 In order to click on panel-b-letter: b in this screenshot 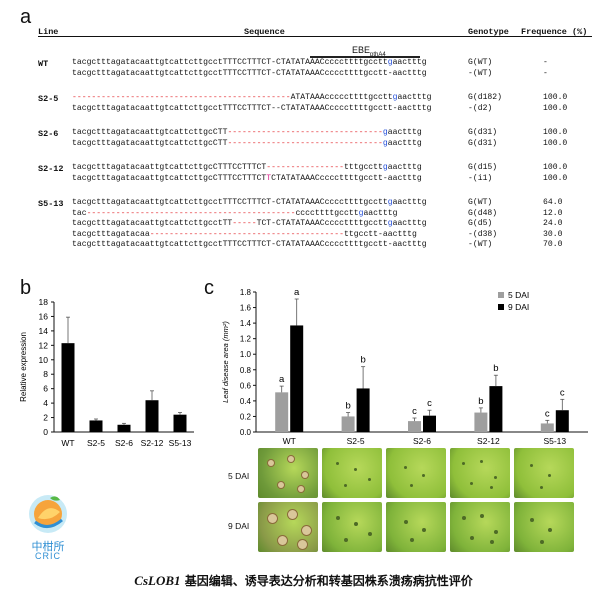, I will do `click(26, 288)`.